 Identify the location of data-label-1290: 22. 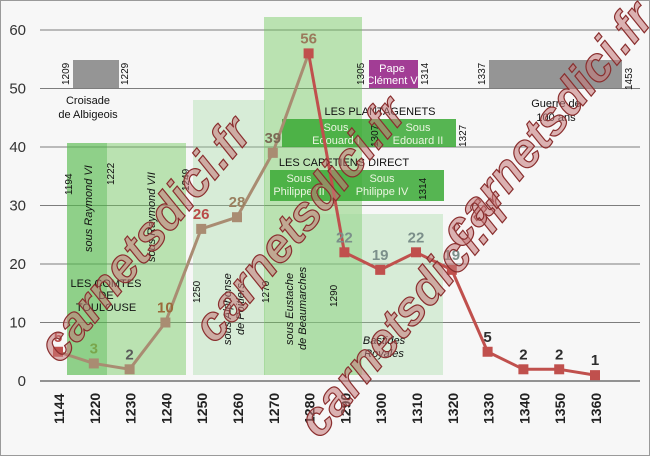
(344, 237).